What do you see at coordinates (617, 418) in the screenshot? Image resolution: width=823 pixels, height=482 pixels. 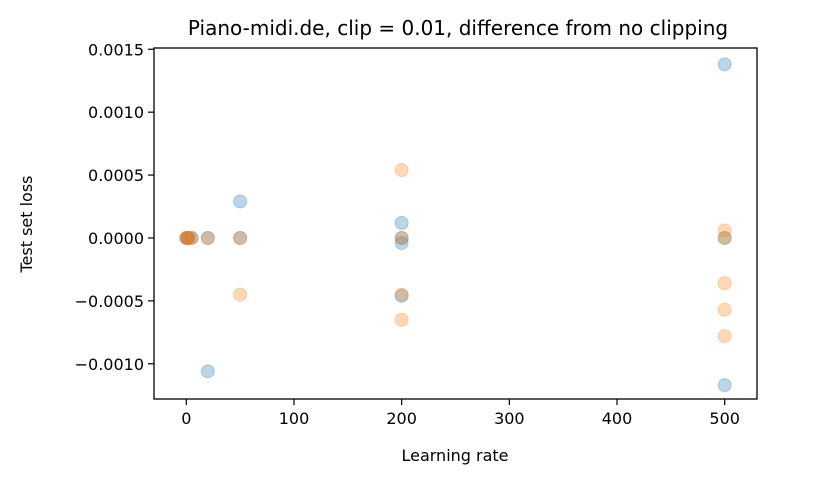 I see `x-tick-label: 400` at bounding box center [617, 418].